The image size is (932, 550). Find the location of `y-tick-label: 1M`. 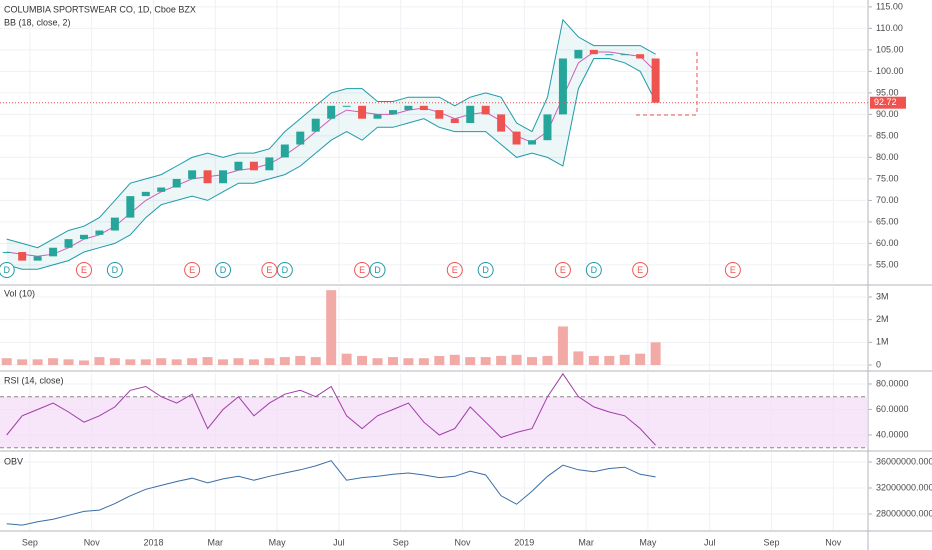

y-tick-label: 1M is located at coordinates (882, 342).